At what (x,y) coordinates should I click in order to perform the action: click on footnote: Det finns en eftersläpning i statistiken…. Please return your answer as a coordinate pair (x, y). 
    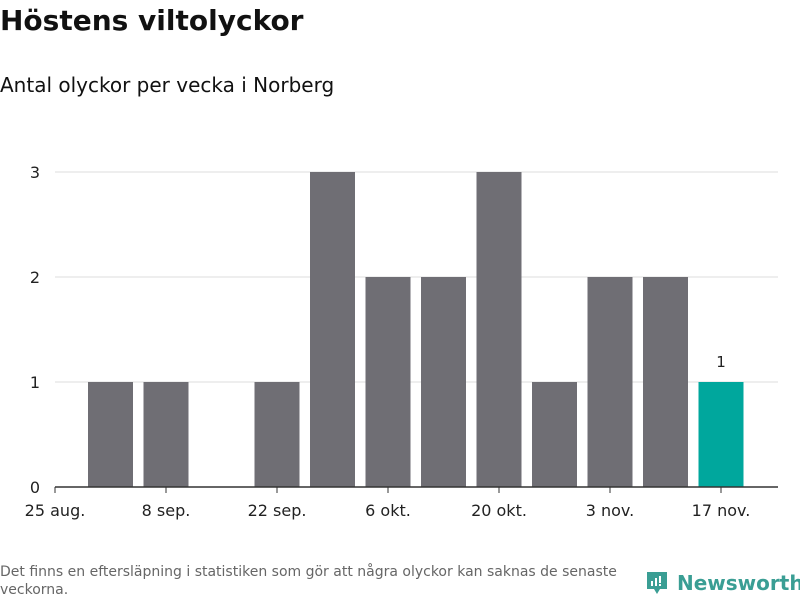
    Looking at the image, I should click on (308, 581).